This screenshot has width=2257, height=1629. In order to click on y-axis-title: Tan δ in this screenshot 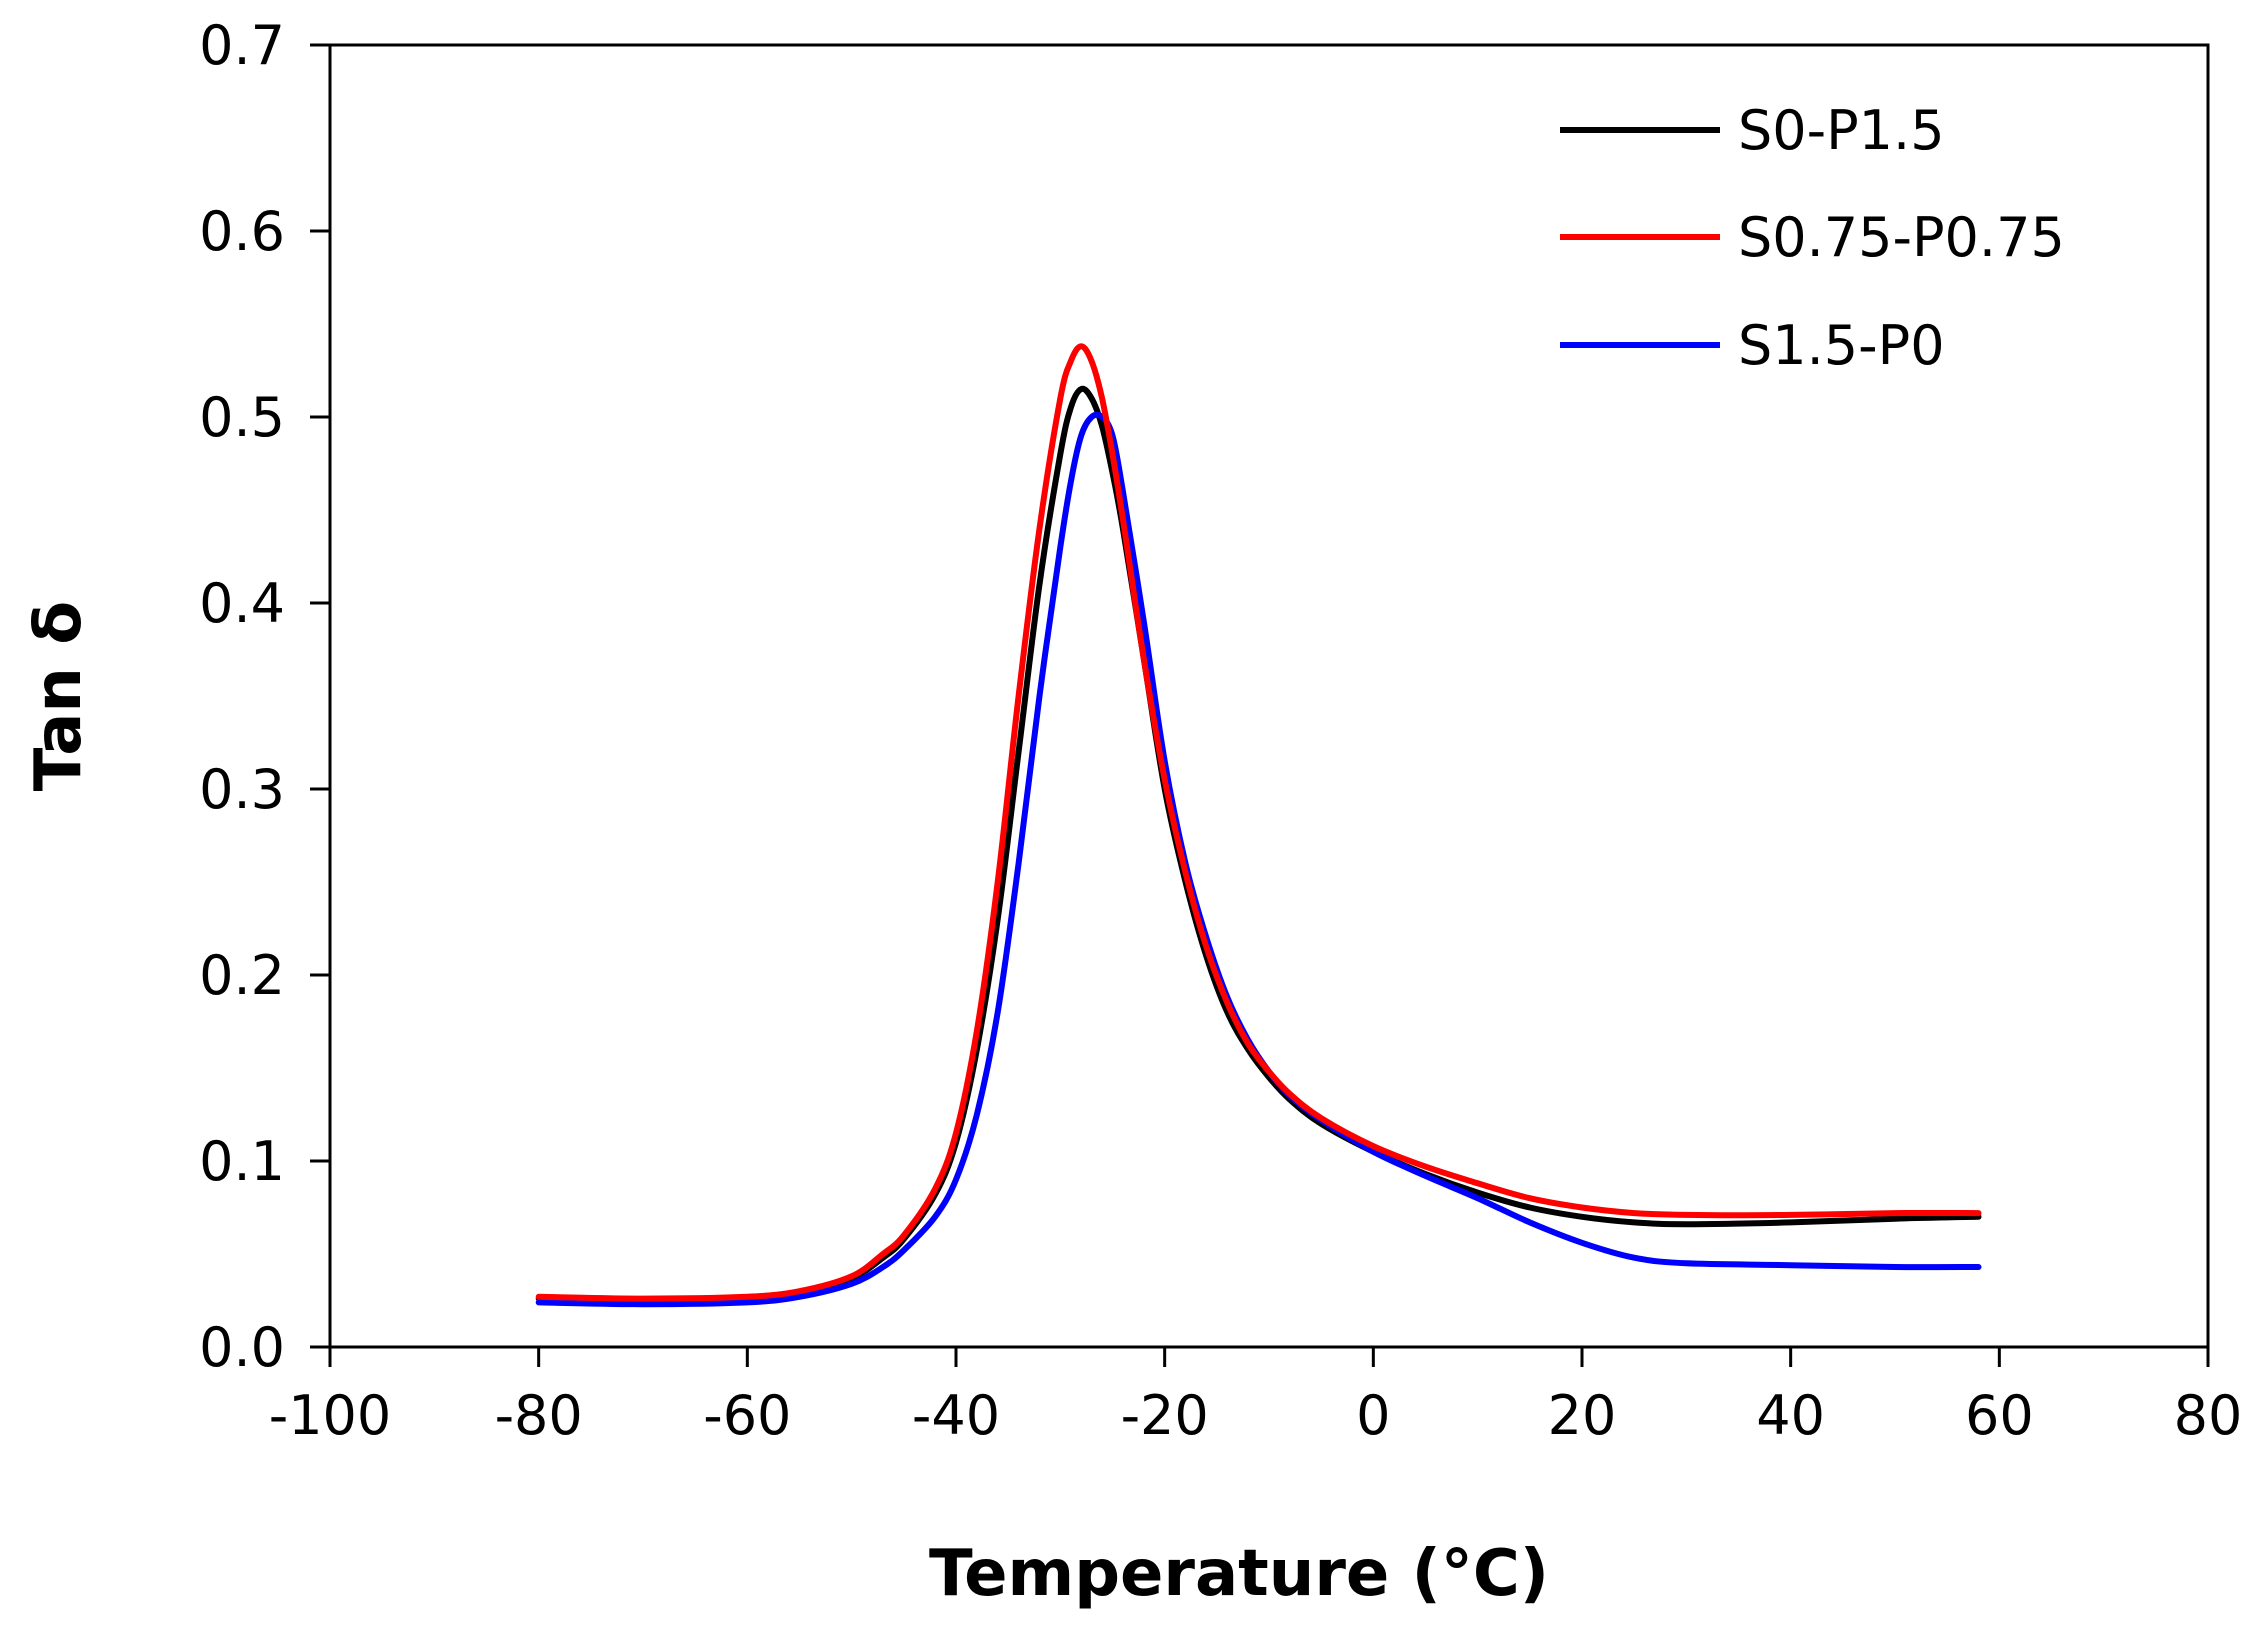, I will do `click(59, 696)`.